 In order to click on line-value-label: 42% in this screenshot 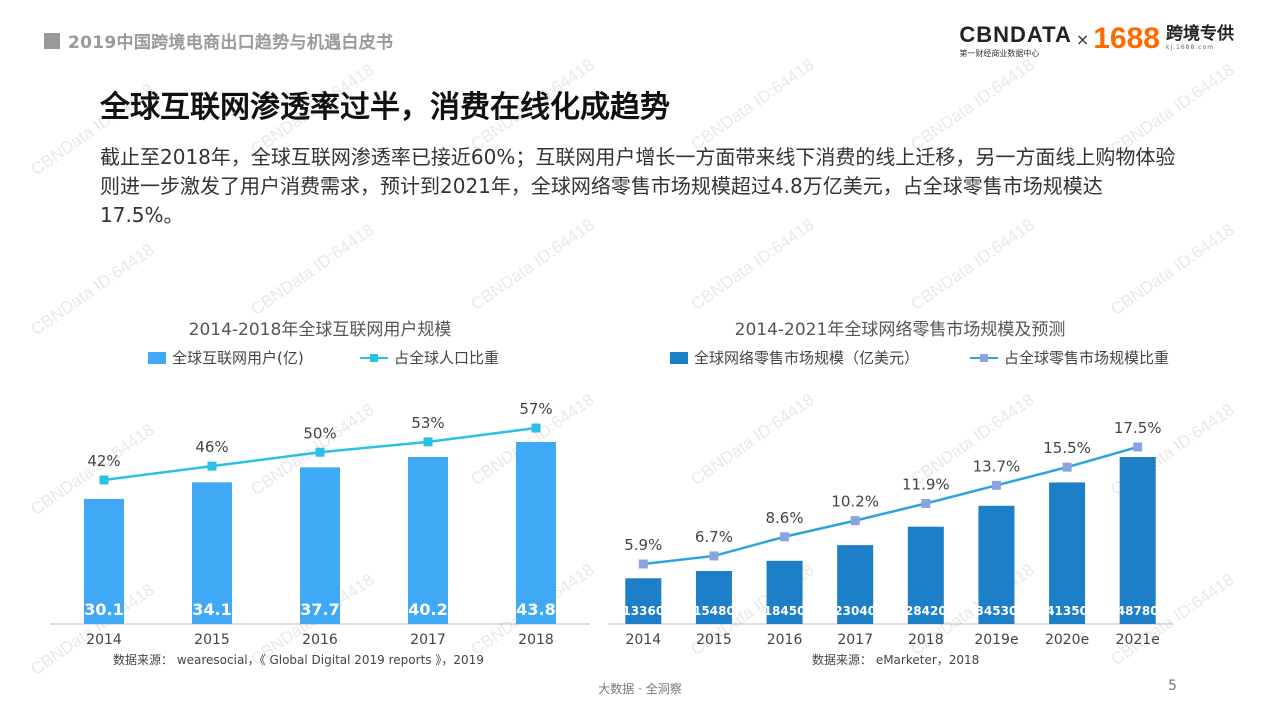, I will do `click(103, 461)`.